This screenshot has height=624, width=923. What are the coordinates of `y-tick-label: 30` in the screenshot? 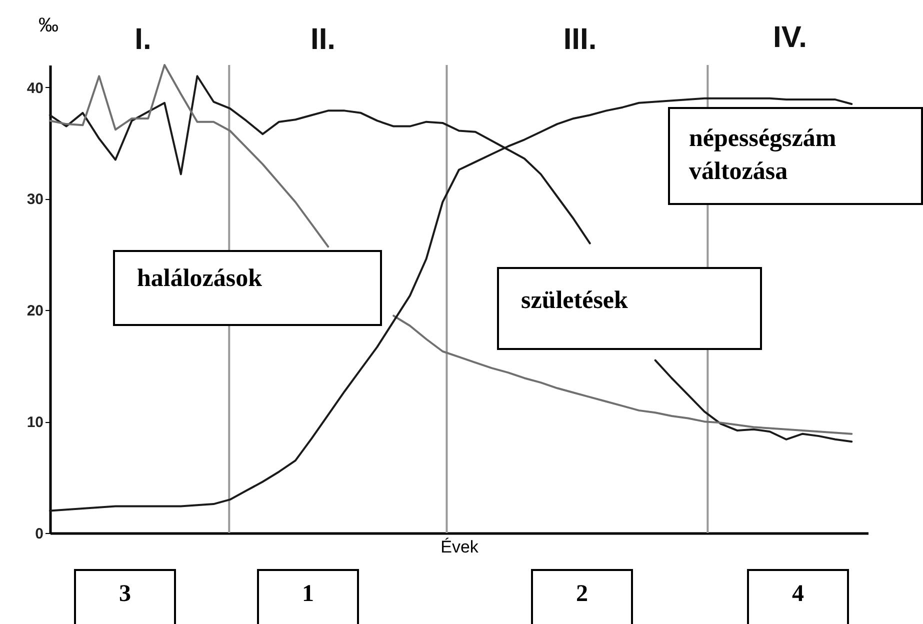 It's located at (35, 199).